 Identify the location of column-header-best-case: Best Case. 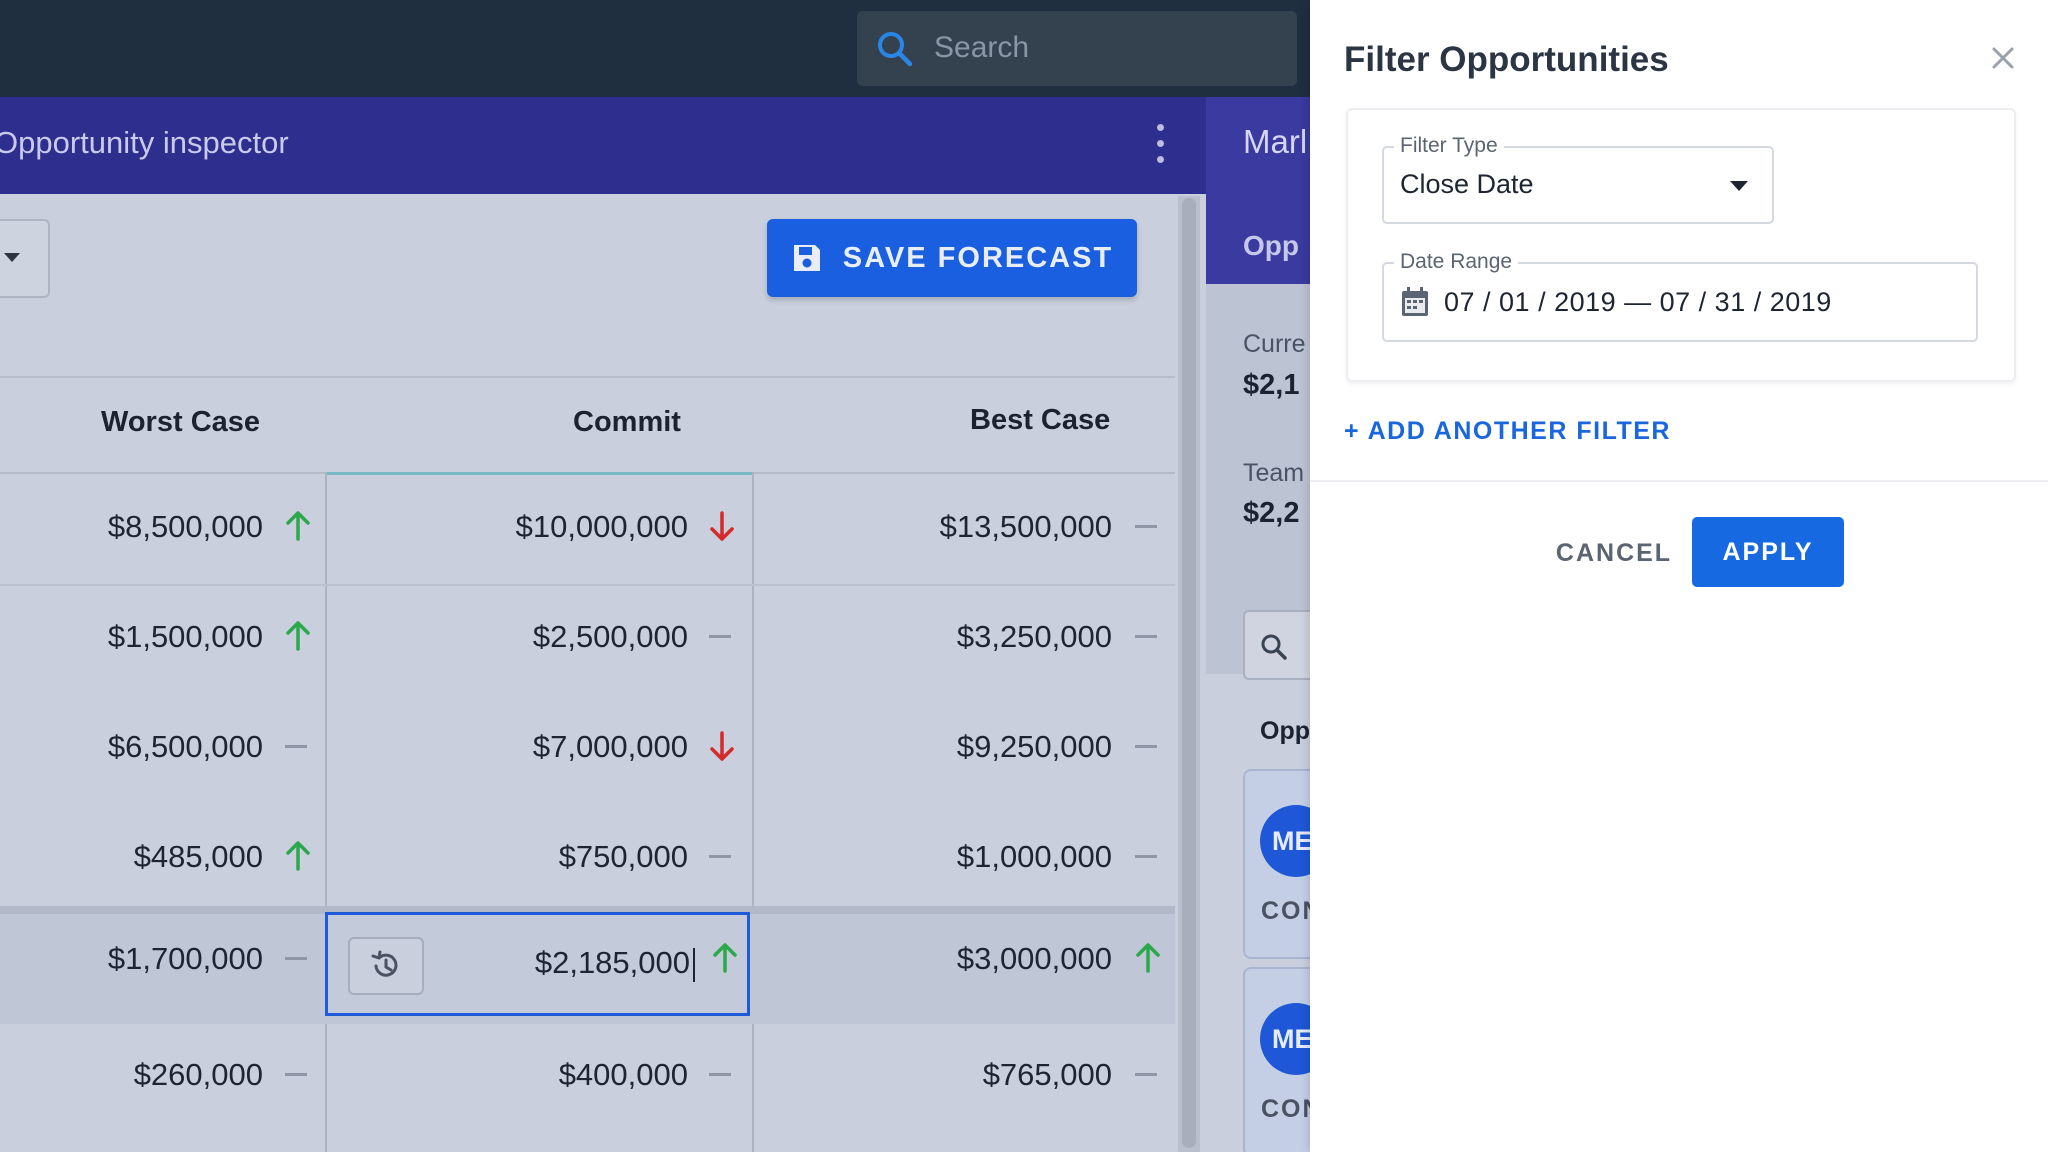
(1040, 420).